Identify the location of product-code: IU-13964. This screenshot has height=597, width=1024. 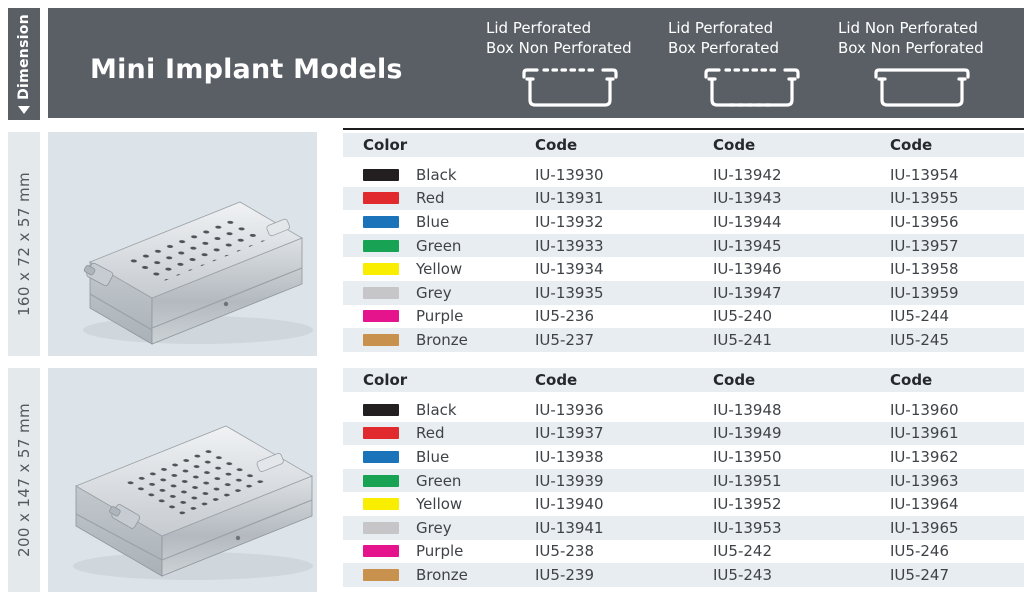
(924, 504).